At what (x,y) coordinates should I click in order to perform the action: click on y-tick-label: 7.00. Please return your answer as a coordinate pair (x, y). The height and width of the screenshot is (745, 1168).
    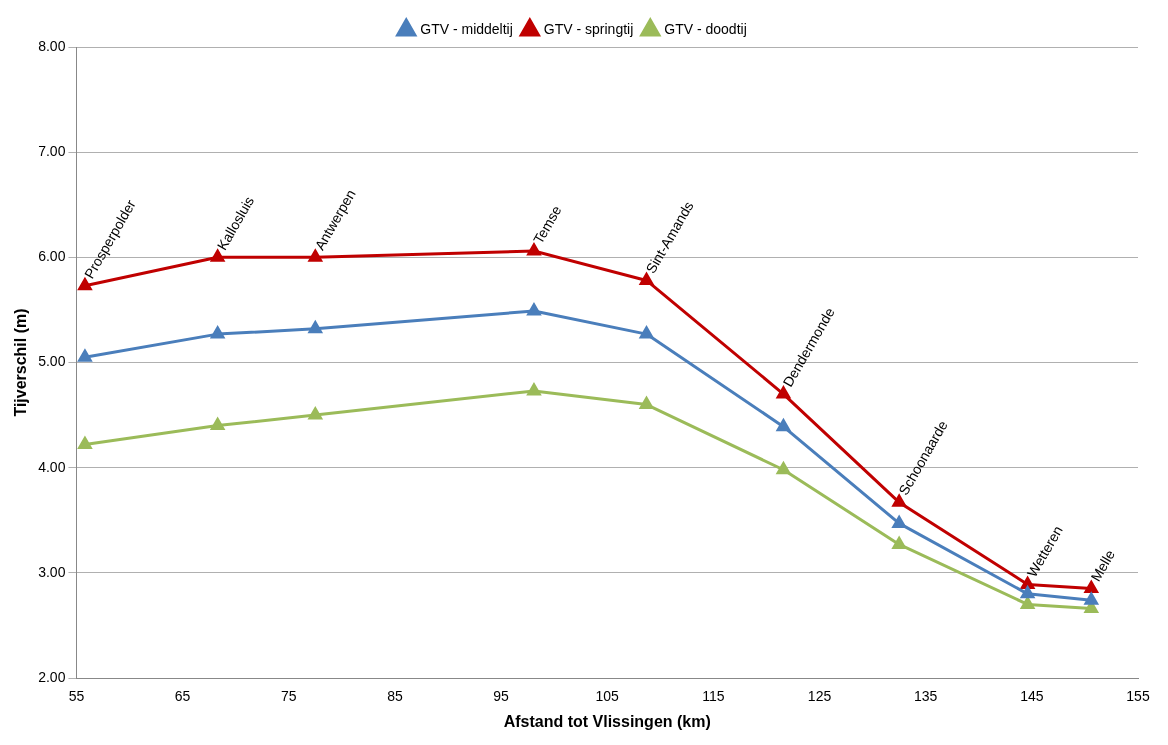
    Looking at the image, I should click on (52, 151).